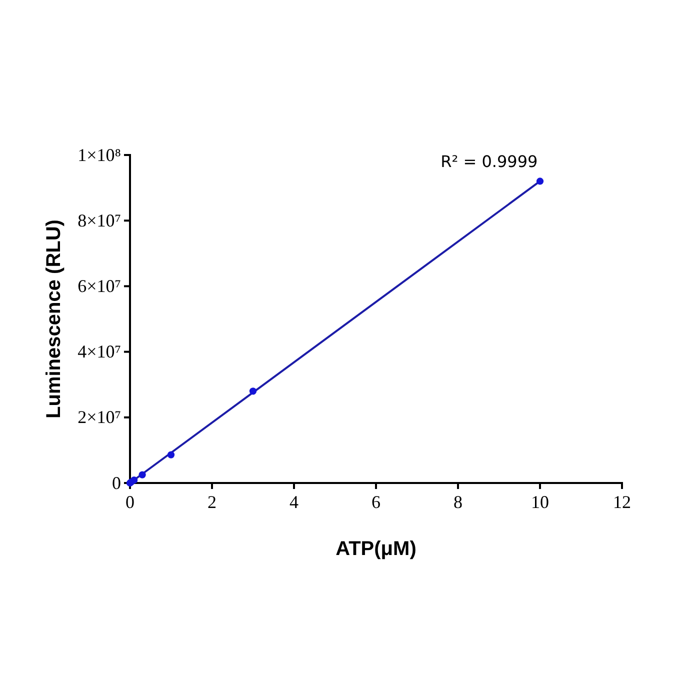  Describe the element at coordinates (622, 502) in the screenshot. I see `x-tick-label: 12` at that location.